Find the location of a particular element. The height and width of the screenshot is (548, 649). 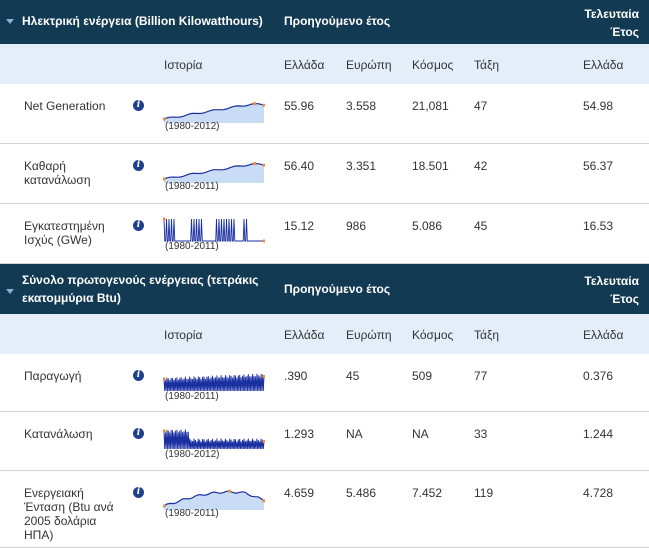

value-greece-last: 1.244 is located at coordinates (598, 434).